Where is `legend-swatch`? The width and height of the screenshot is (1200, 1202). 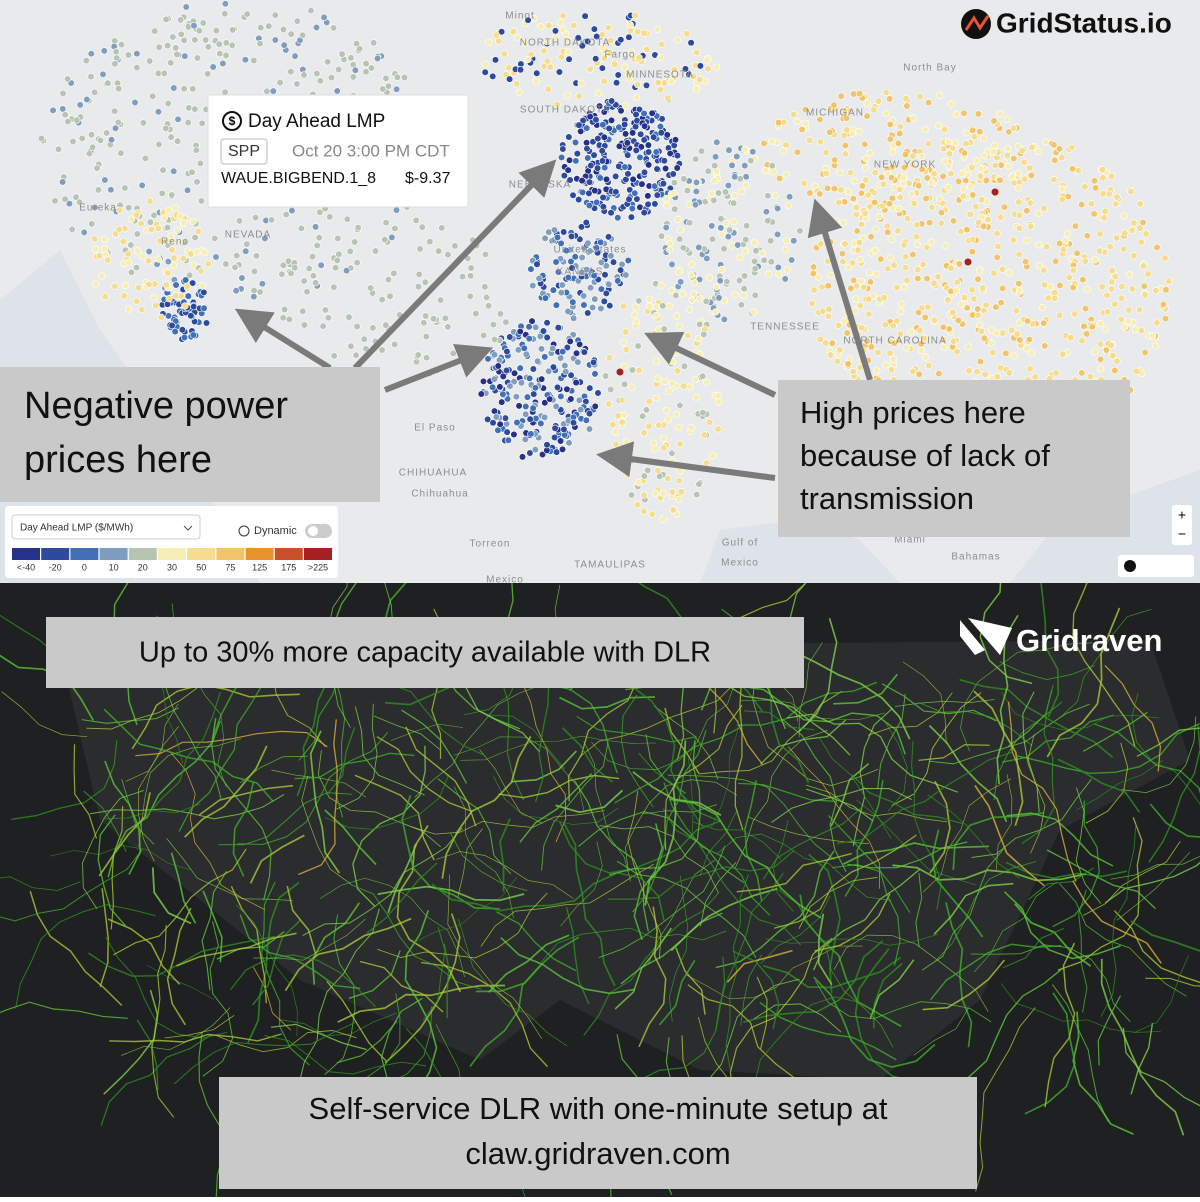
legend-swatch is located at coordinates (230, 554).